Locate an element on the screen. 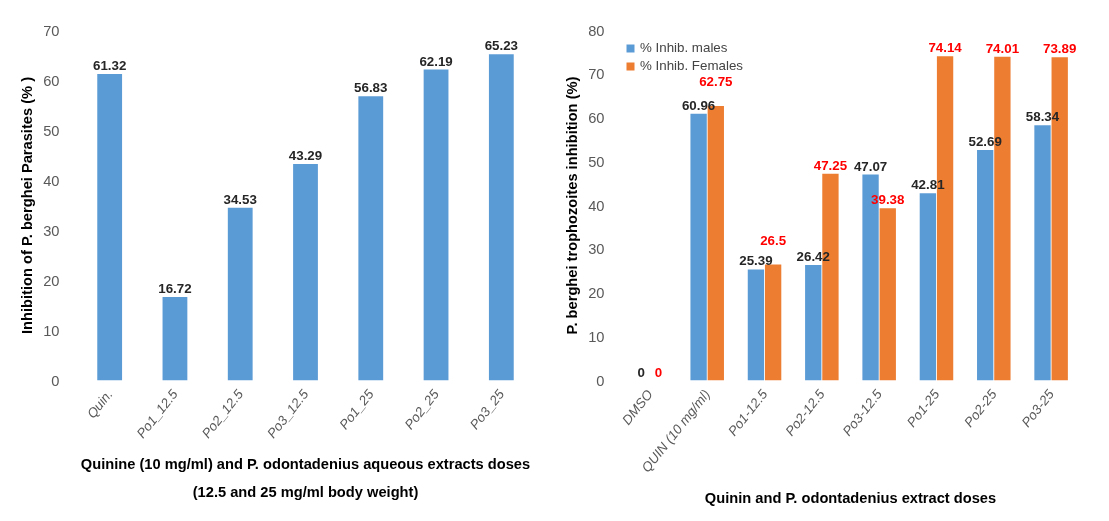 Image resolution: width=1109 pixels, height=521 pixels. data-label: 47.25 is located at coordinates (830, 165).